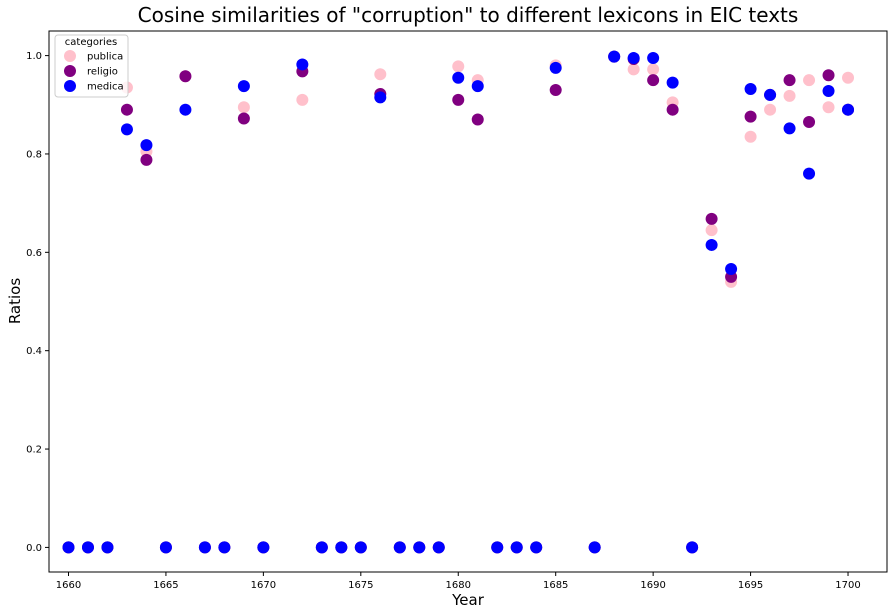  Describe the element at coordinates (34, 154) in the screenshot. I see `y-tick-label: 0.8` at that location.